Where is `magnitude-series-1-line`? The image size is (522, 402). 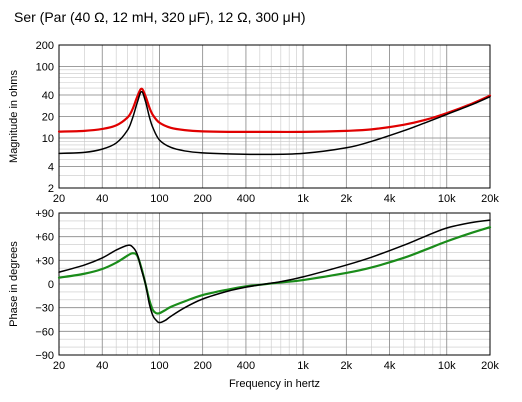
magnitude-series-1-line is located at coordinates (274, 110).